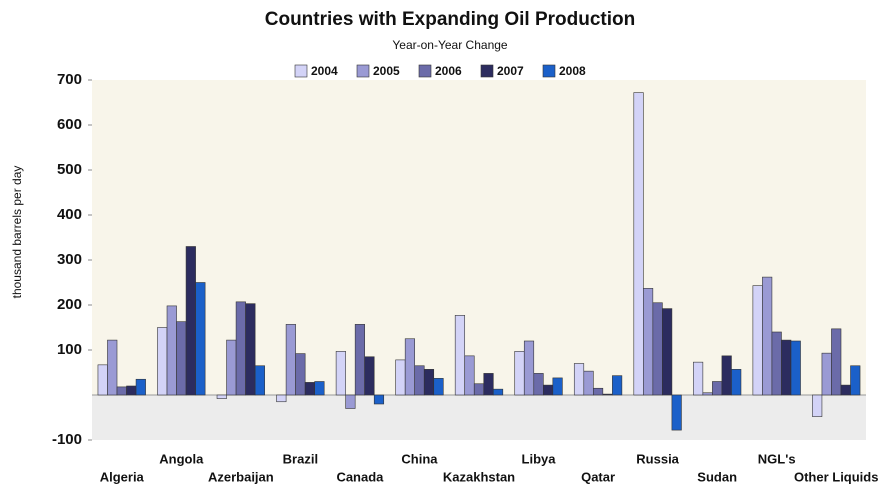  I want to click on x-tick-label: Canada, so click(360, 476).